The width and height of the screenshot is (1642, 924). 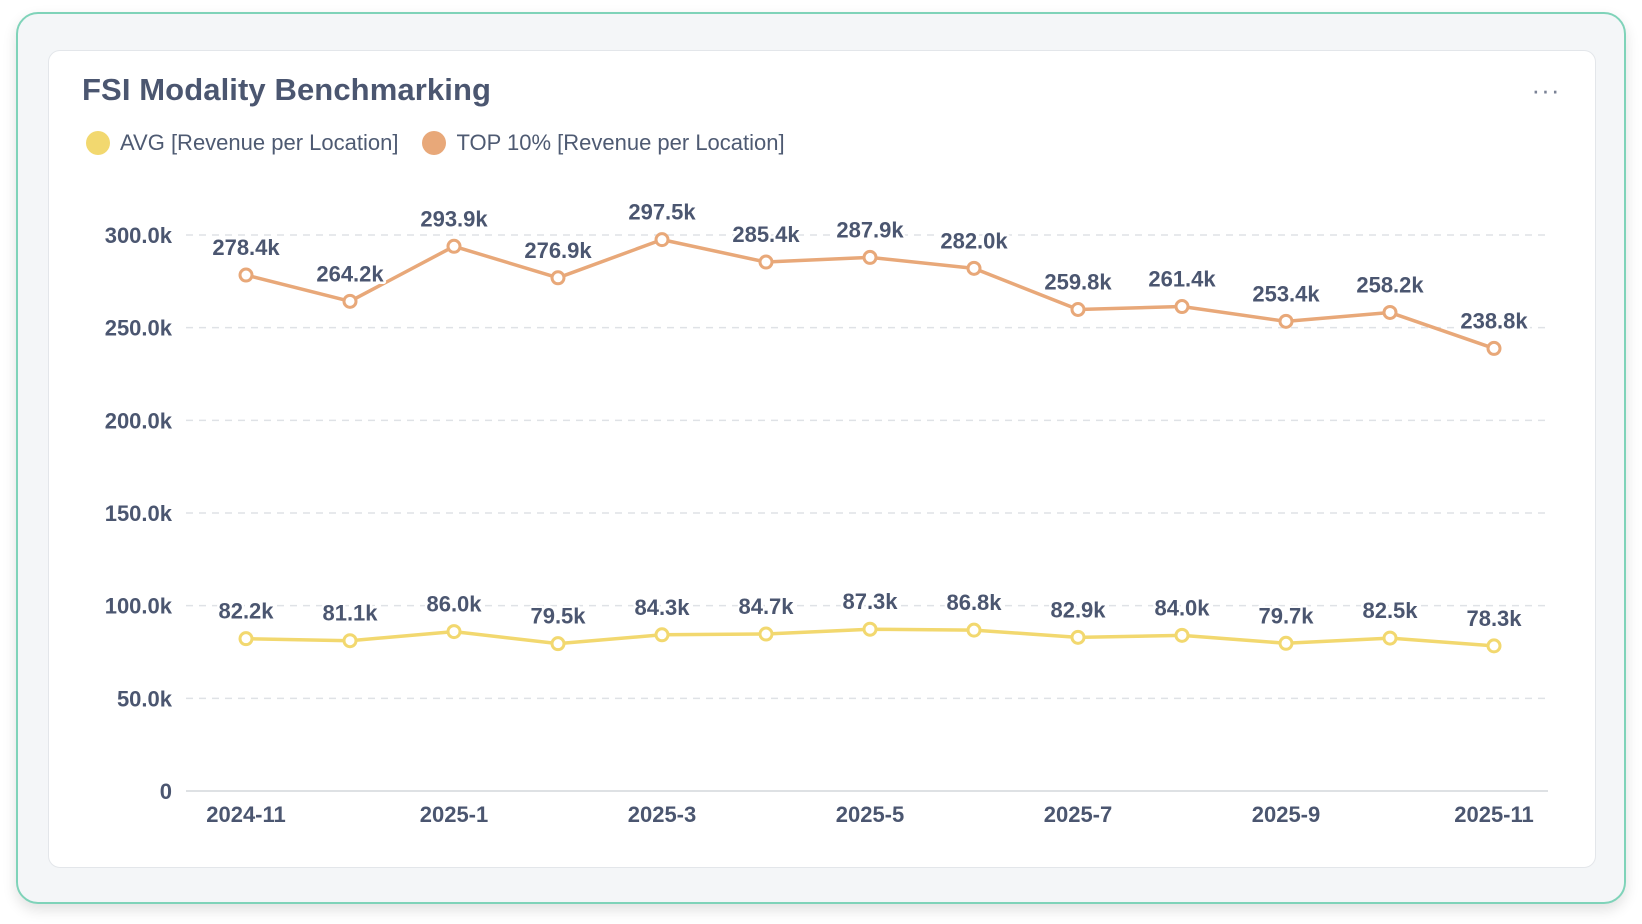 I want to click on legend-swatch-avg, so click(x=98, y=143).